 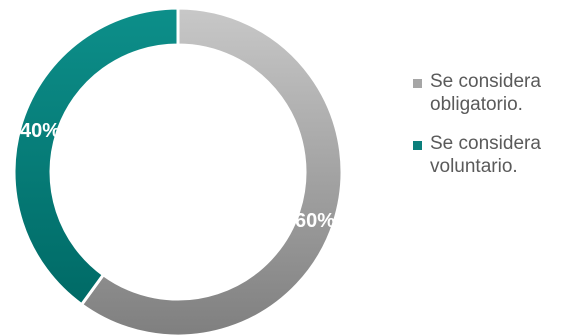 I want to click on legend-label-obligatorio: Se considera obligatorio., so click(x=485, y=93).